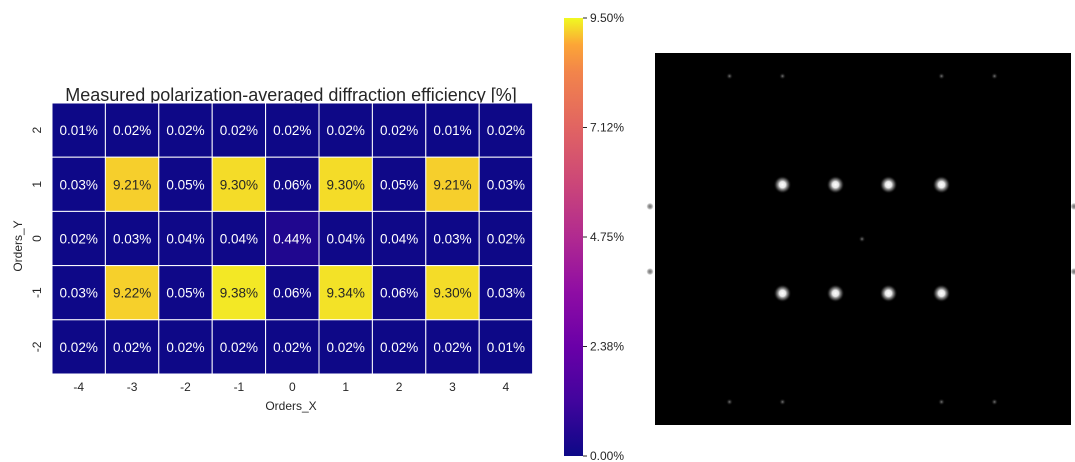  I want to click on colorbar-tick-label: 0.00%, so click(607, 455).